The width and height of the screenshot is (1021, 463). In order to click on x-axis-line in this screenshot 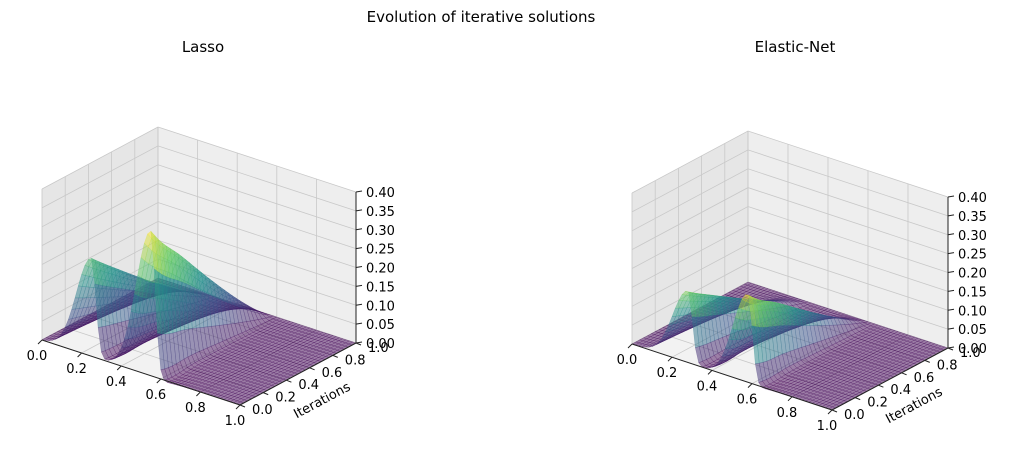, I will do `click(141, 372)`.